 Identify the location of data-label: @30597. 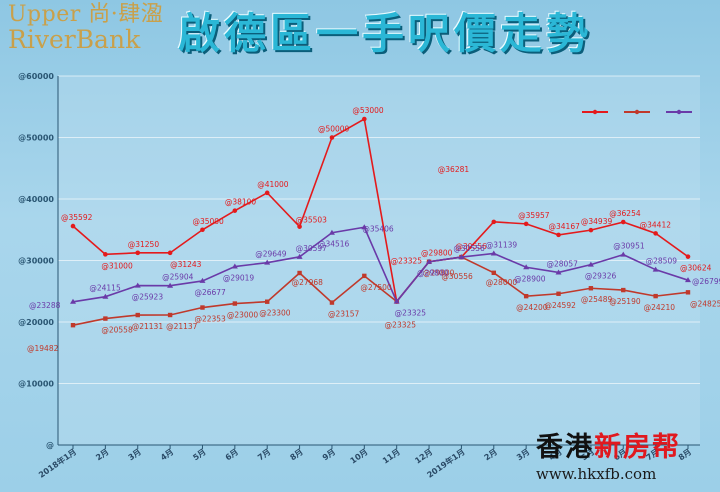
(312, 248).